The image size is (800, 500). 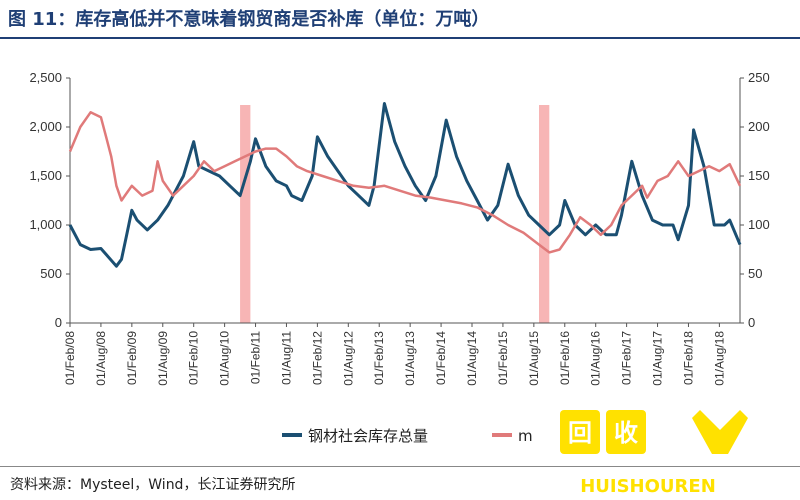 I want to click on watermark-brand-text: HUISHOUREN, so click(x=648, y=486).